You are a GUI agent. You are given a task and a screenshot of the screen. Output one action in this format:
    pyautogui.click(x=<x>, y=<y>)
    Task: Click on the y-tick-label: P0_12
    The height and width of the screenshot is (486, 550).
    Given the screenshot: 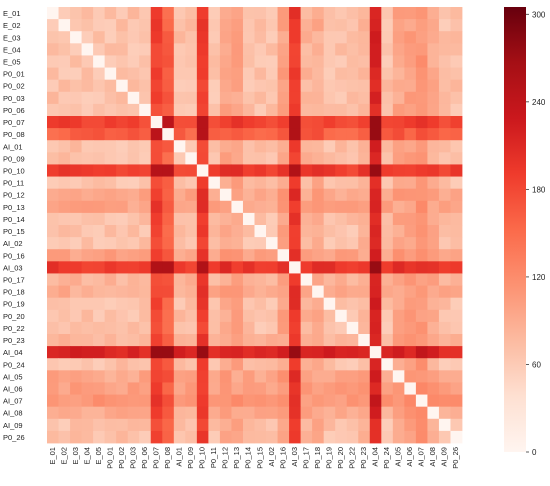 What is the action you would take?
    pyautogui.click(x=14, y=195)
    